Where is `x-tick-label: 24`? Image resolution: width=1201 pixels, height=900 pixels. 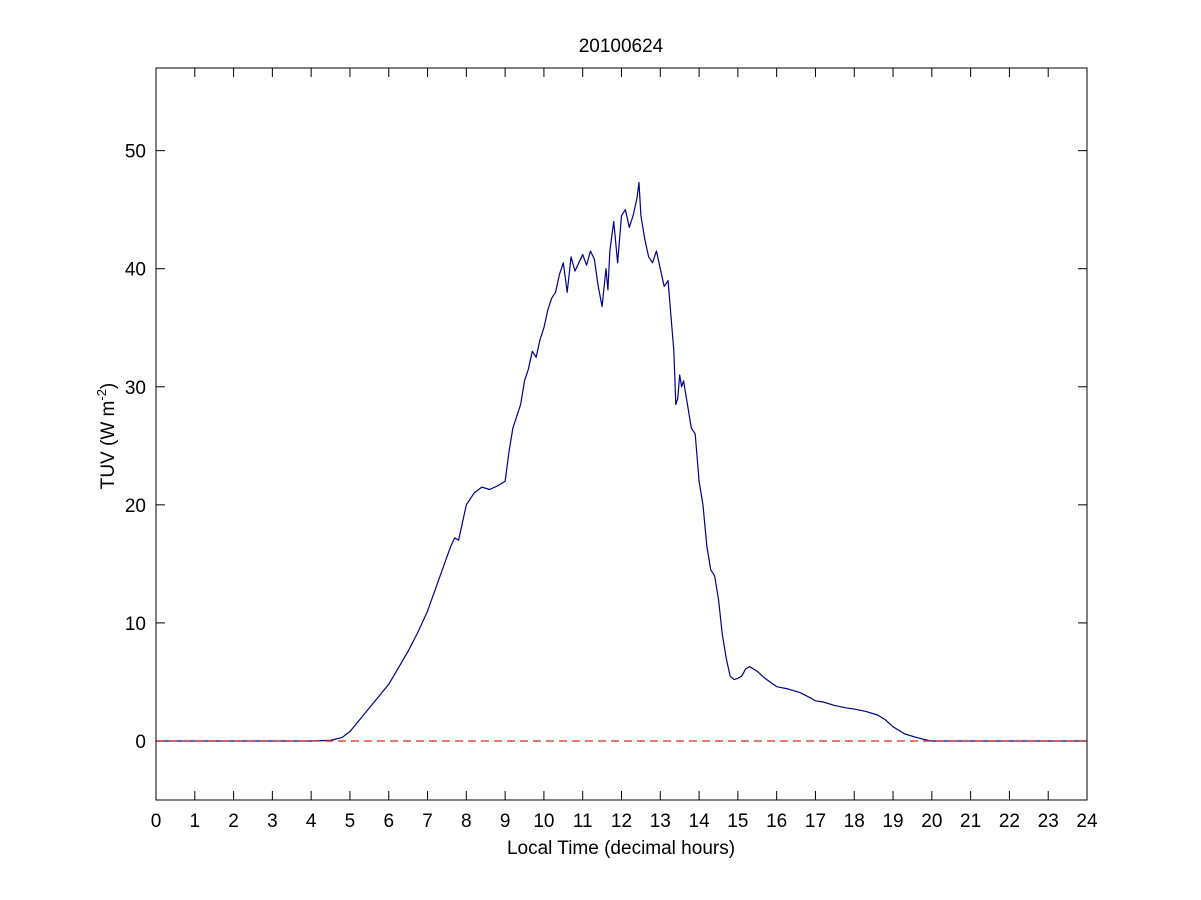 x-tick-label: 24 is located at coordinates (1087, 821).